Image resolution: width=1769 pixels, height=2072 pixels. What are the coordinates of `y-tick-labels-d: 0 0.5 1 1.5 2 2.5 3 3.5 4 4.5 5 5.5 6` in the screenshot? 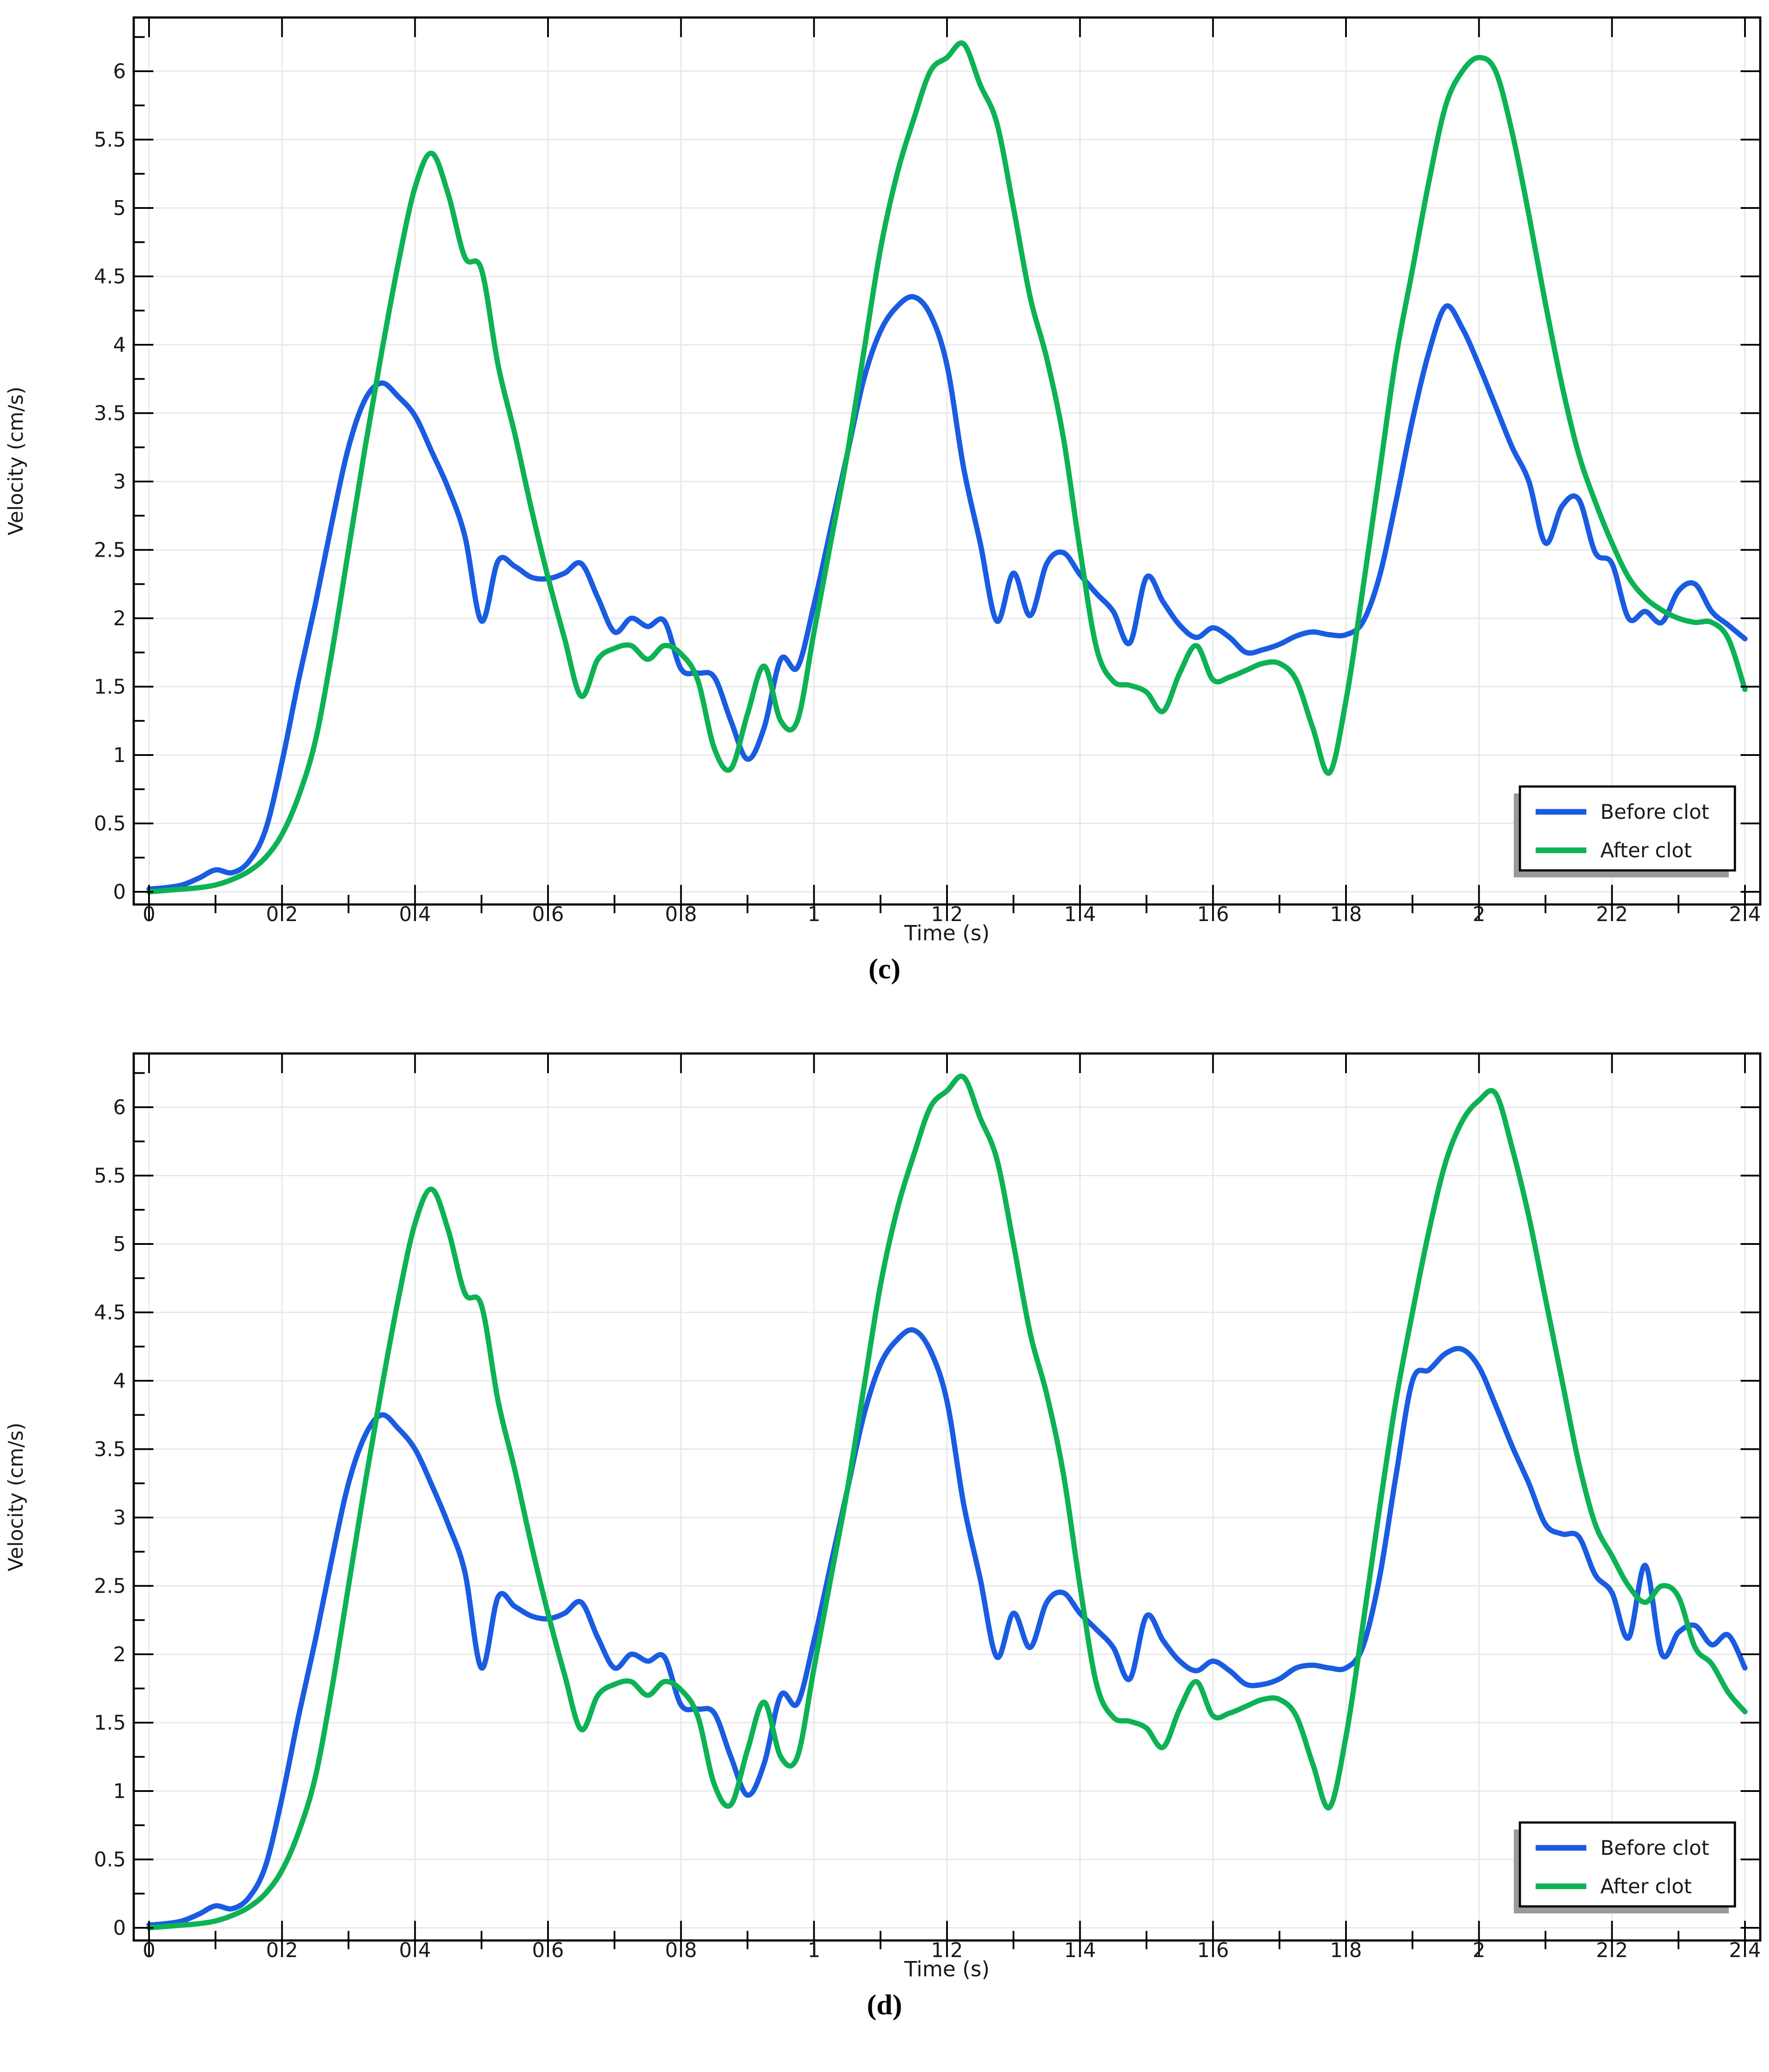 It's located at (110, 1517).